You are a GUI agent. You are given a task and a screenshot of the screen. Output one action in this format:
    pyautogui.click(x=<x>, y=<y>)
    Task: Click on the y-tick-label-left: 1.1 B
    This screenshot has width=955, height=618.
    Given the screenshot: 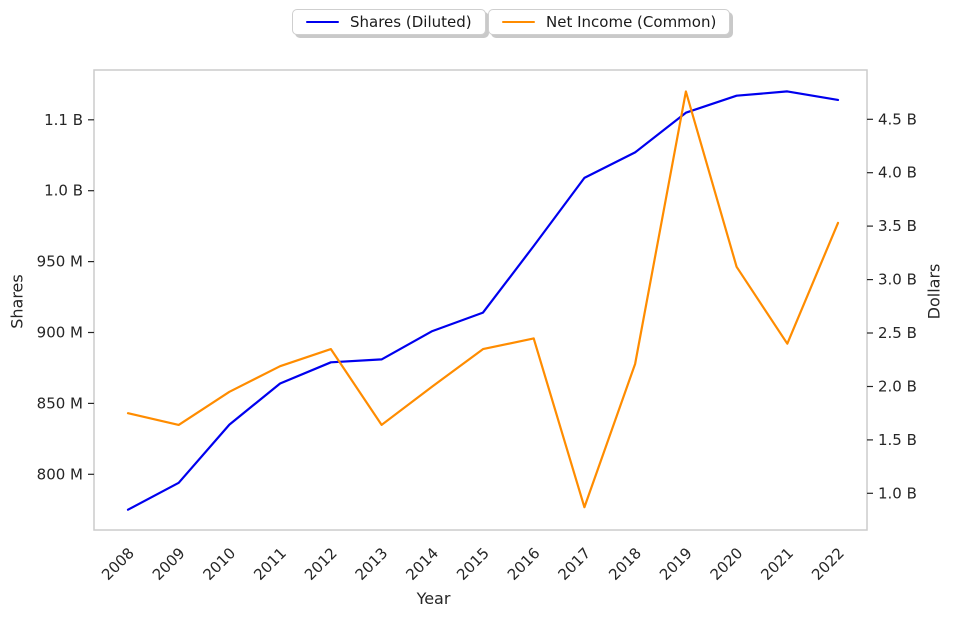 What is the action you would take?
    pyautogui.click(x=63, y=120)
    